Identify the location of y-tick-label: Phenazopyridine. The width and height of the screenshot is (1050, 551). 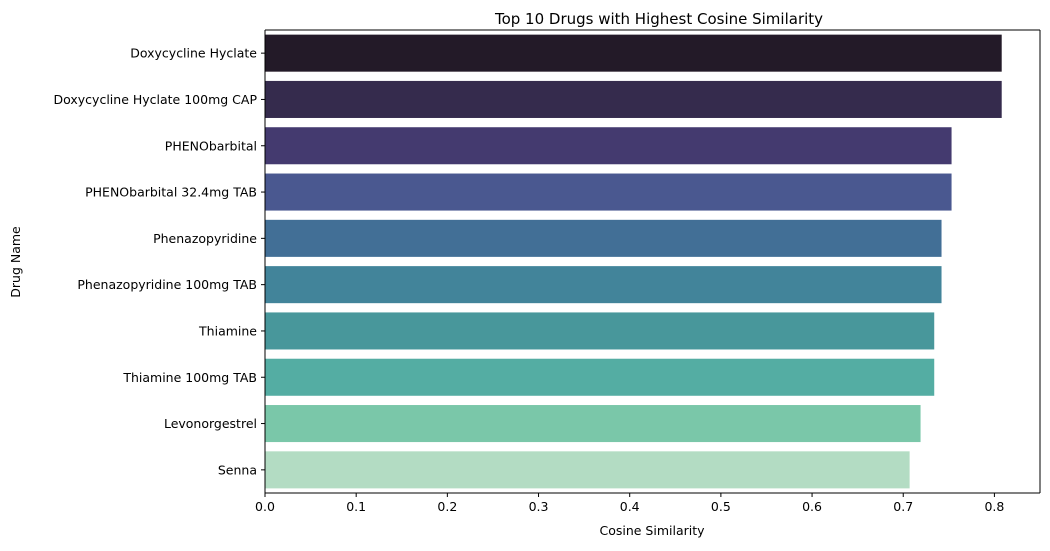
(205, 238).